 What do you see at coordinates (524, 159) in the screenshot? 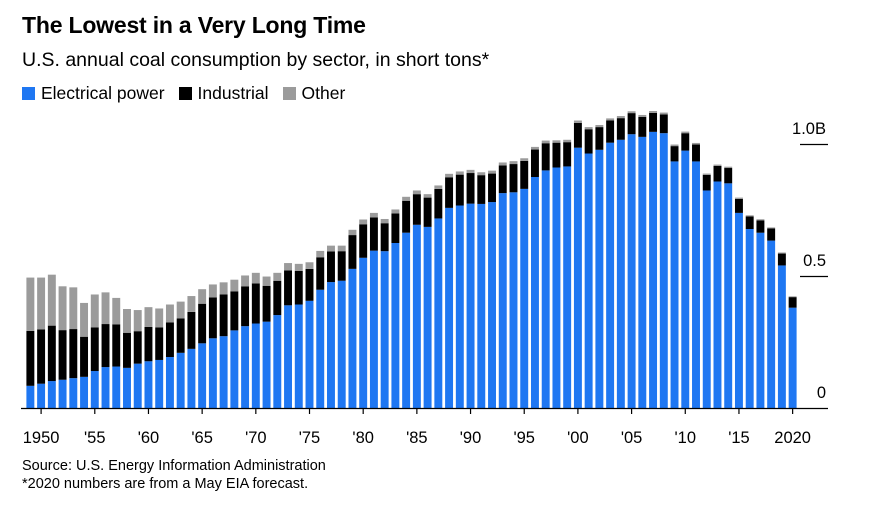
I see `bar-other-1995` at bounding box center [524, 159].